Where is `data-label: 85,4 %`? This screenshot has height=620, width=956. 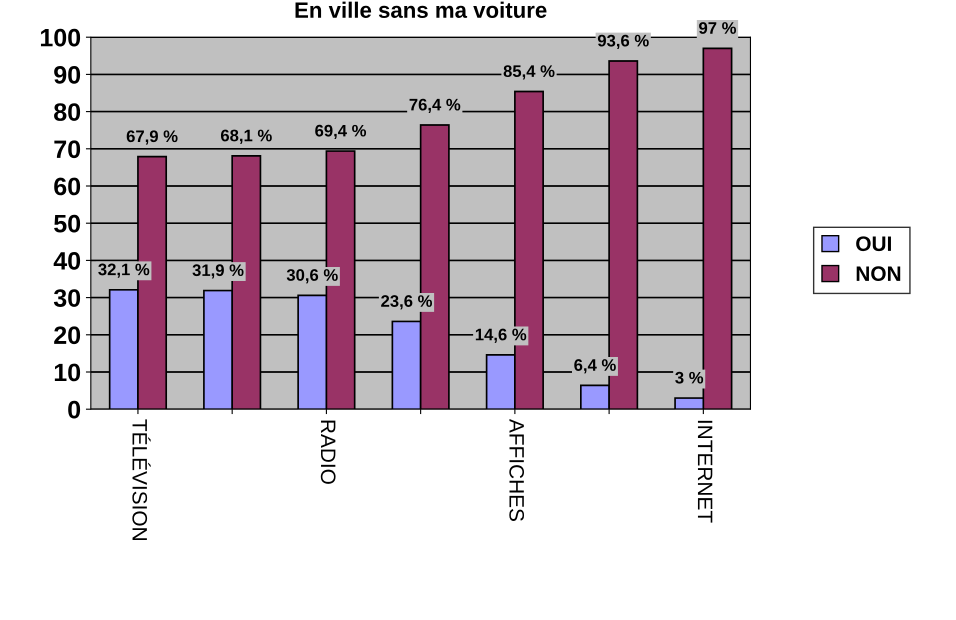 data-label: 85,4 % is located at coordinates (529, 72).